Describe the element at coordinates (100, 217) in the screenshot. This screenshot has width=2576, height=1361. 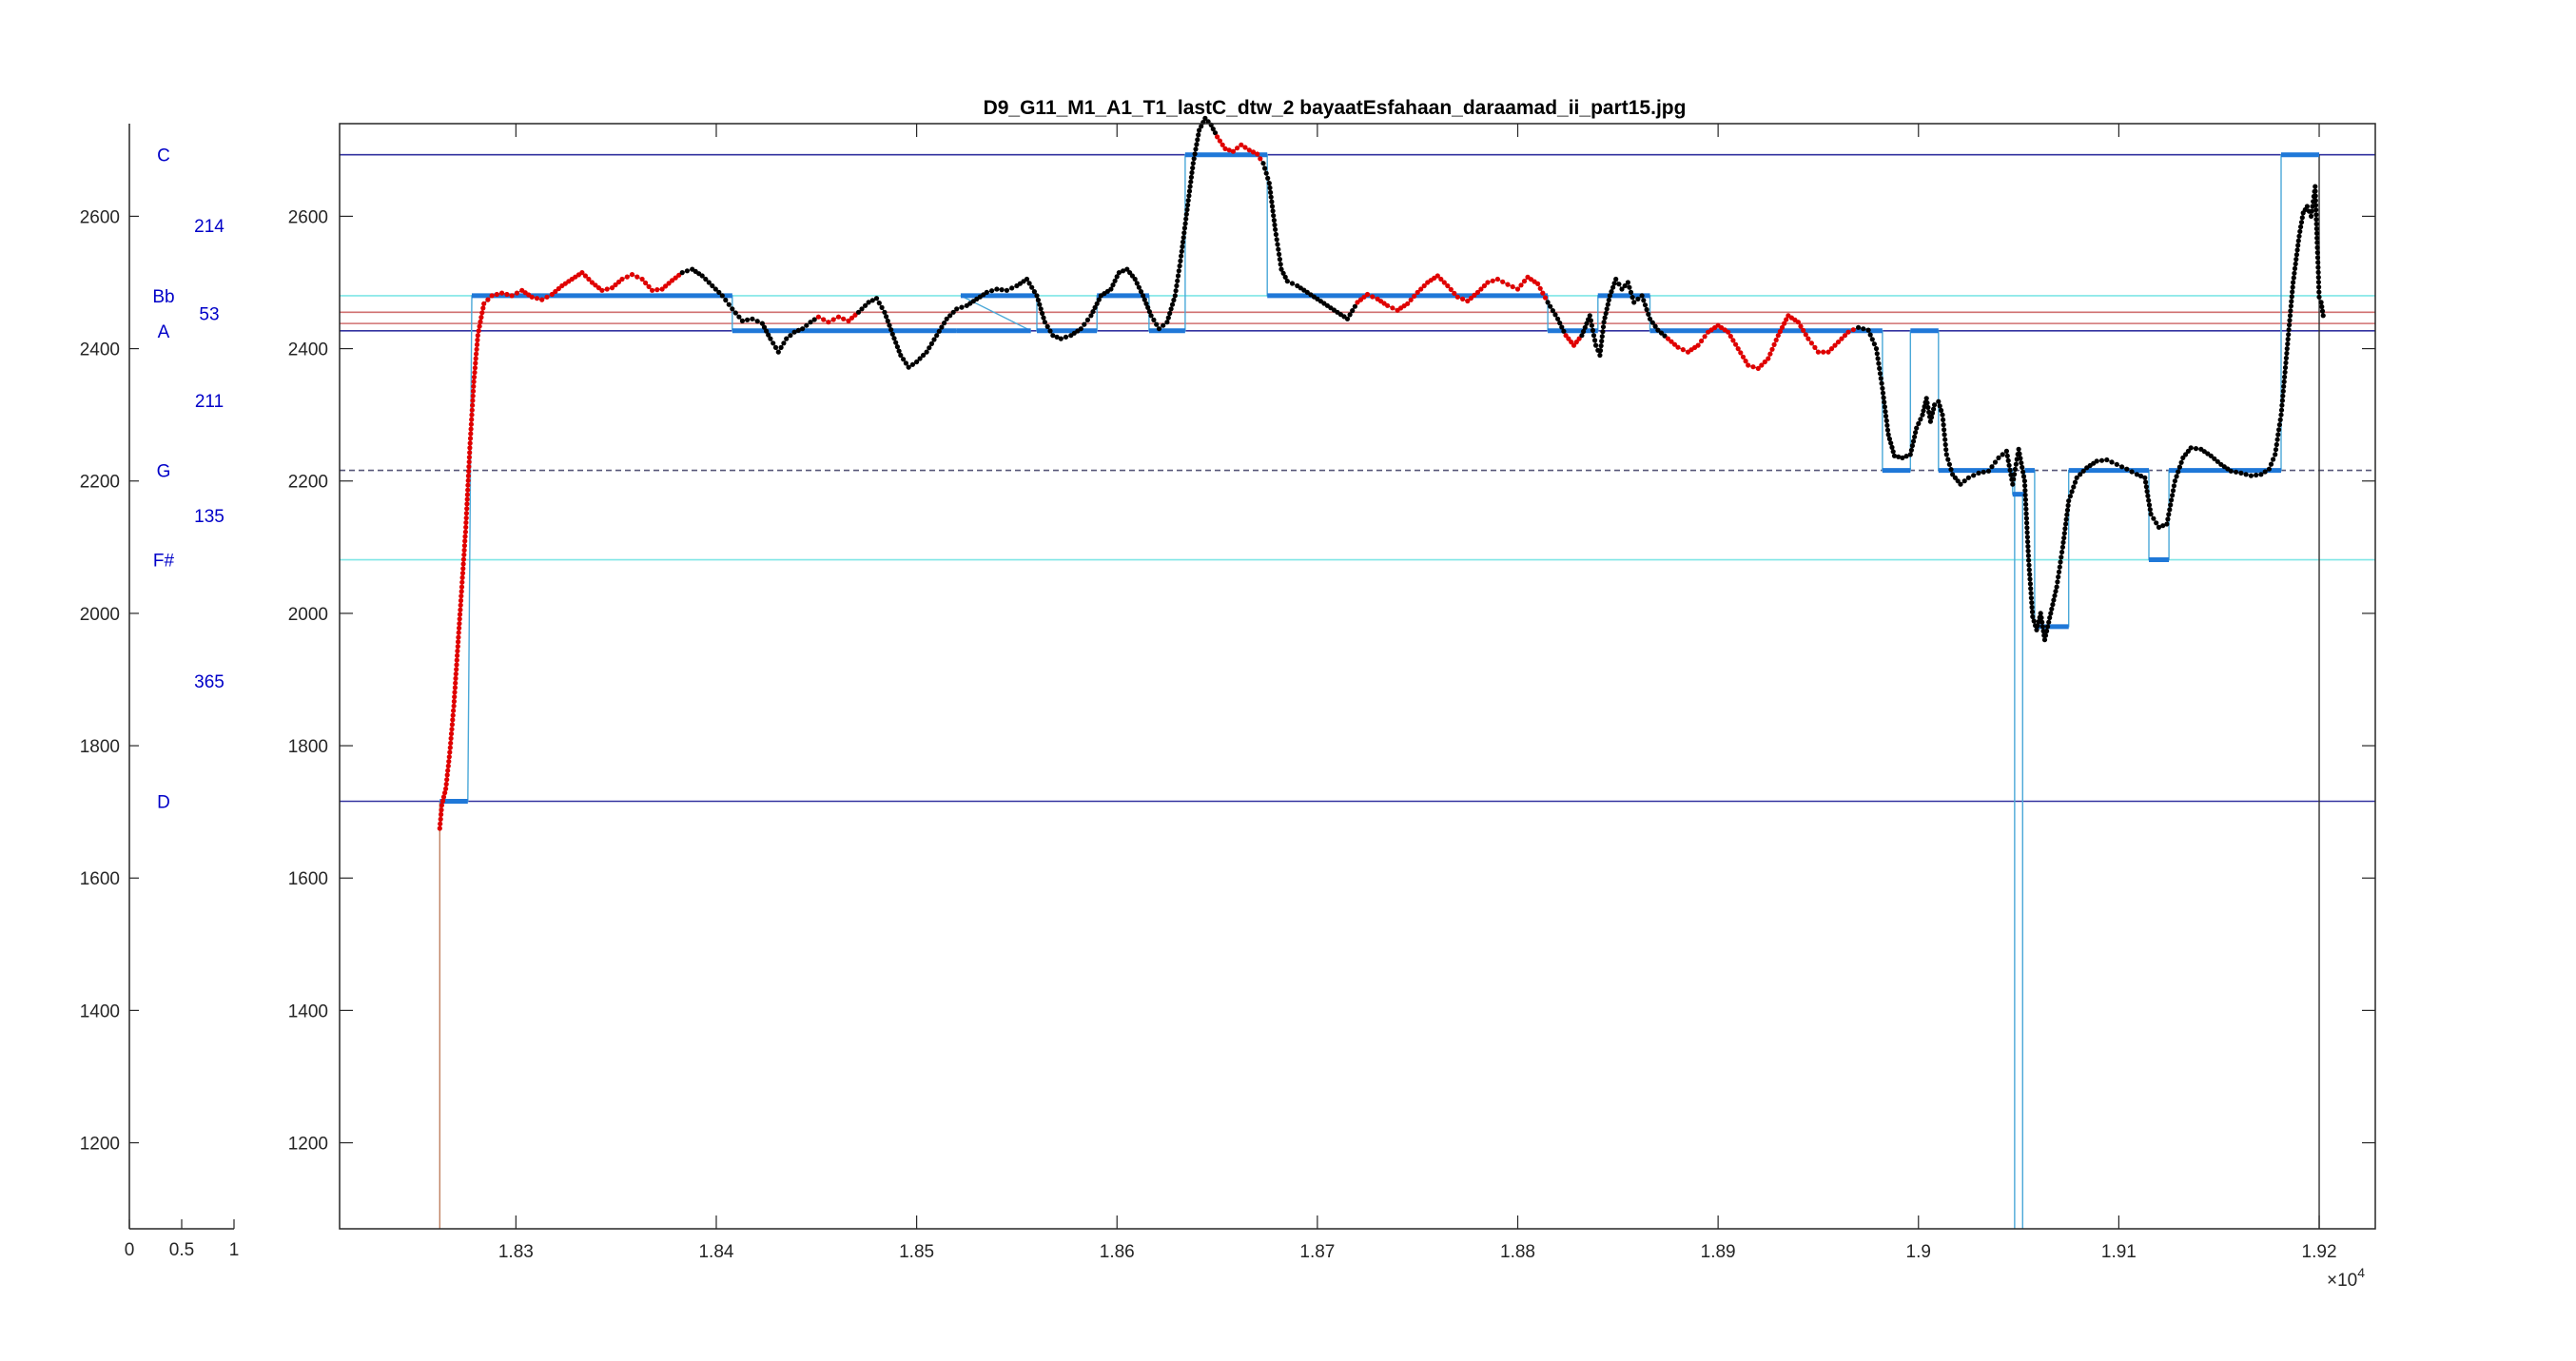
I see `left-y-tick-label: 2600` at that location.